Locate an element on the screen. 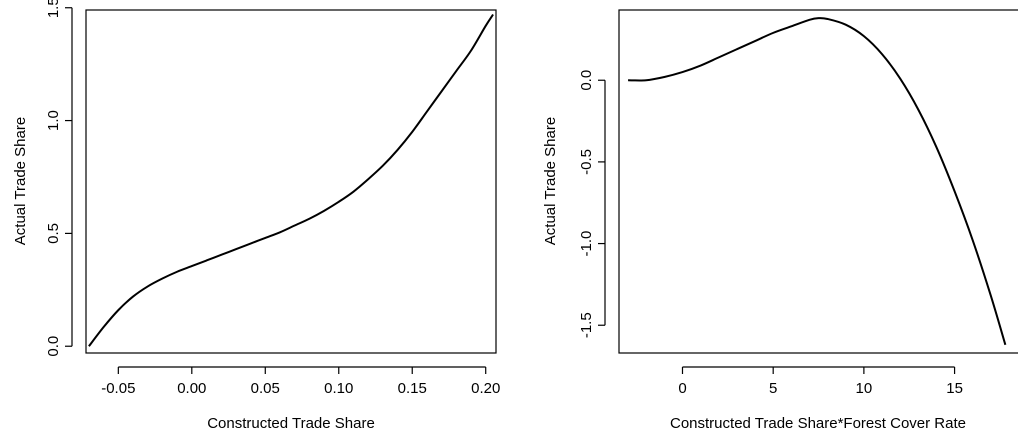 Image resolution: width=1018 pixels, height=437 pixels. x-tick-label: 0.20 is located at coordinates (485, 388).